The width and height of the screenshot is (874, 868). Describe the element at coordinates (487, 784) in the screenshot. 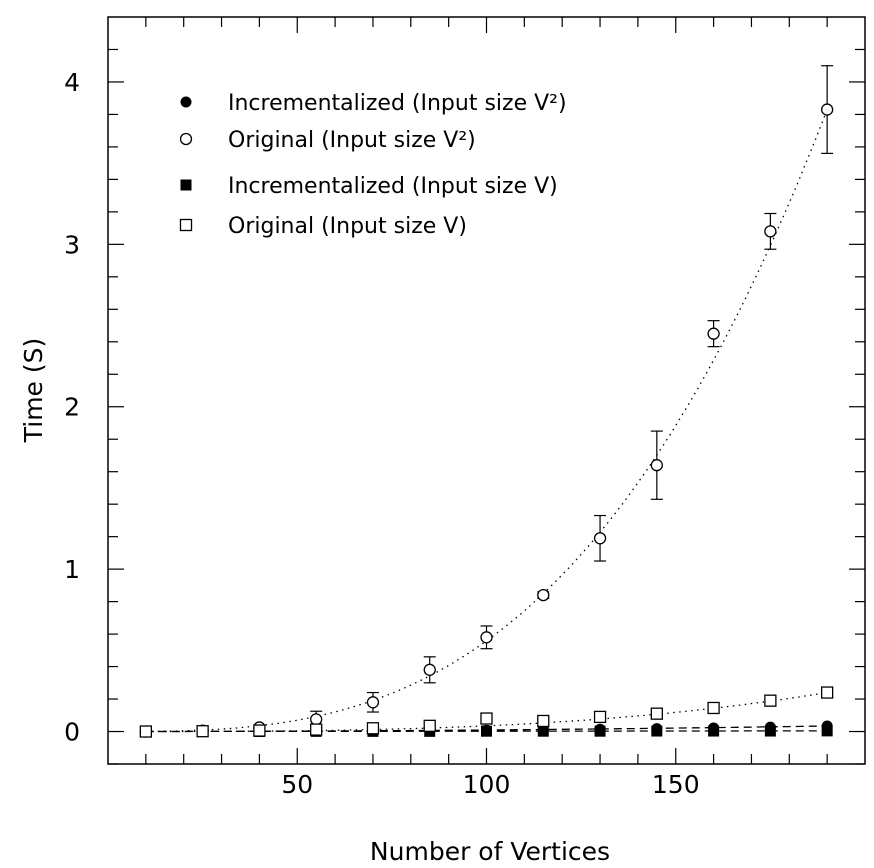

I see `x-tick-label: 100` at that location.